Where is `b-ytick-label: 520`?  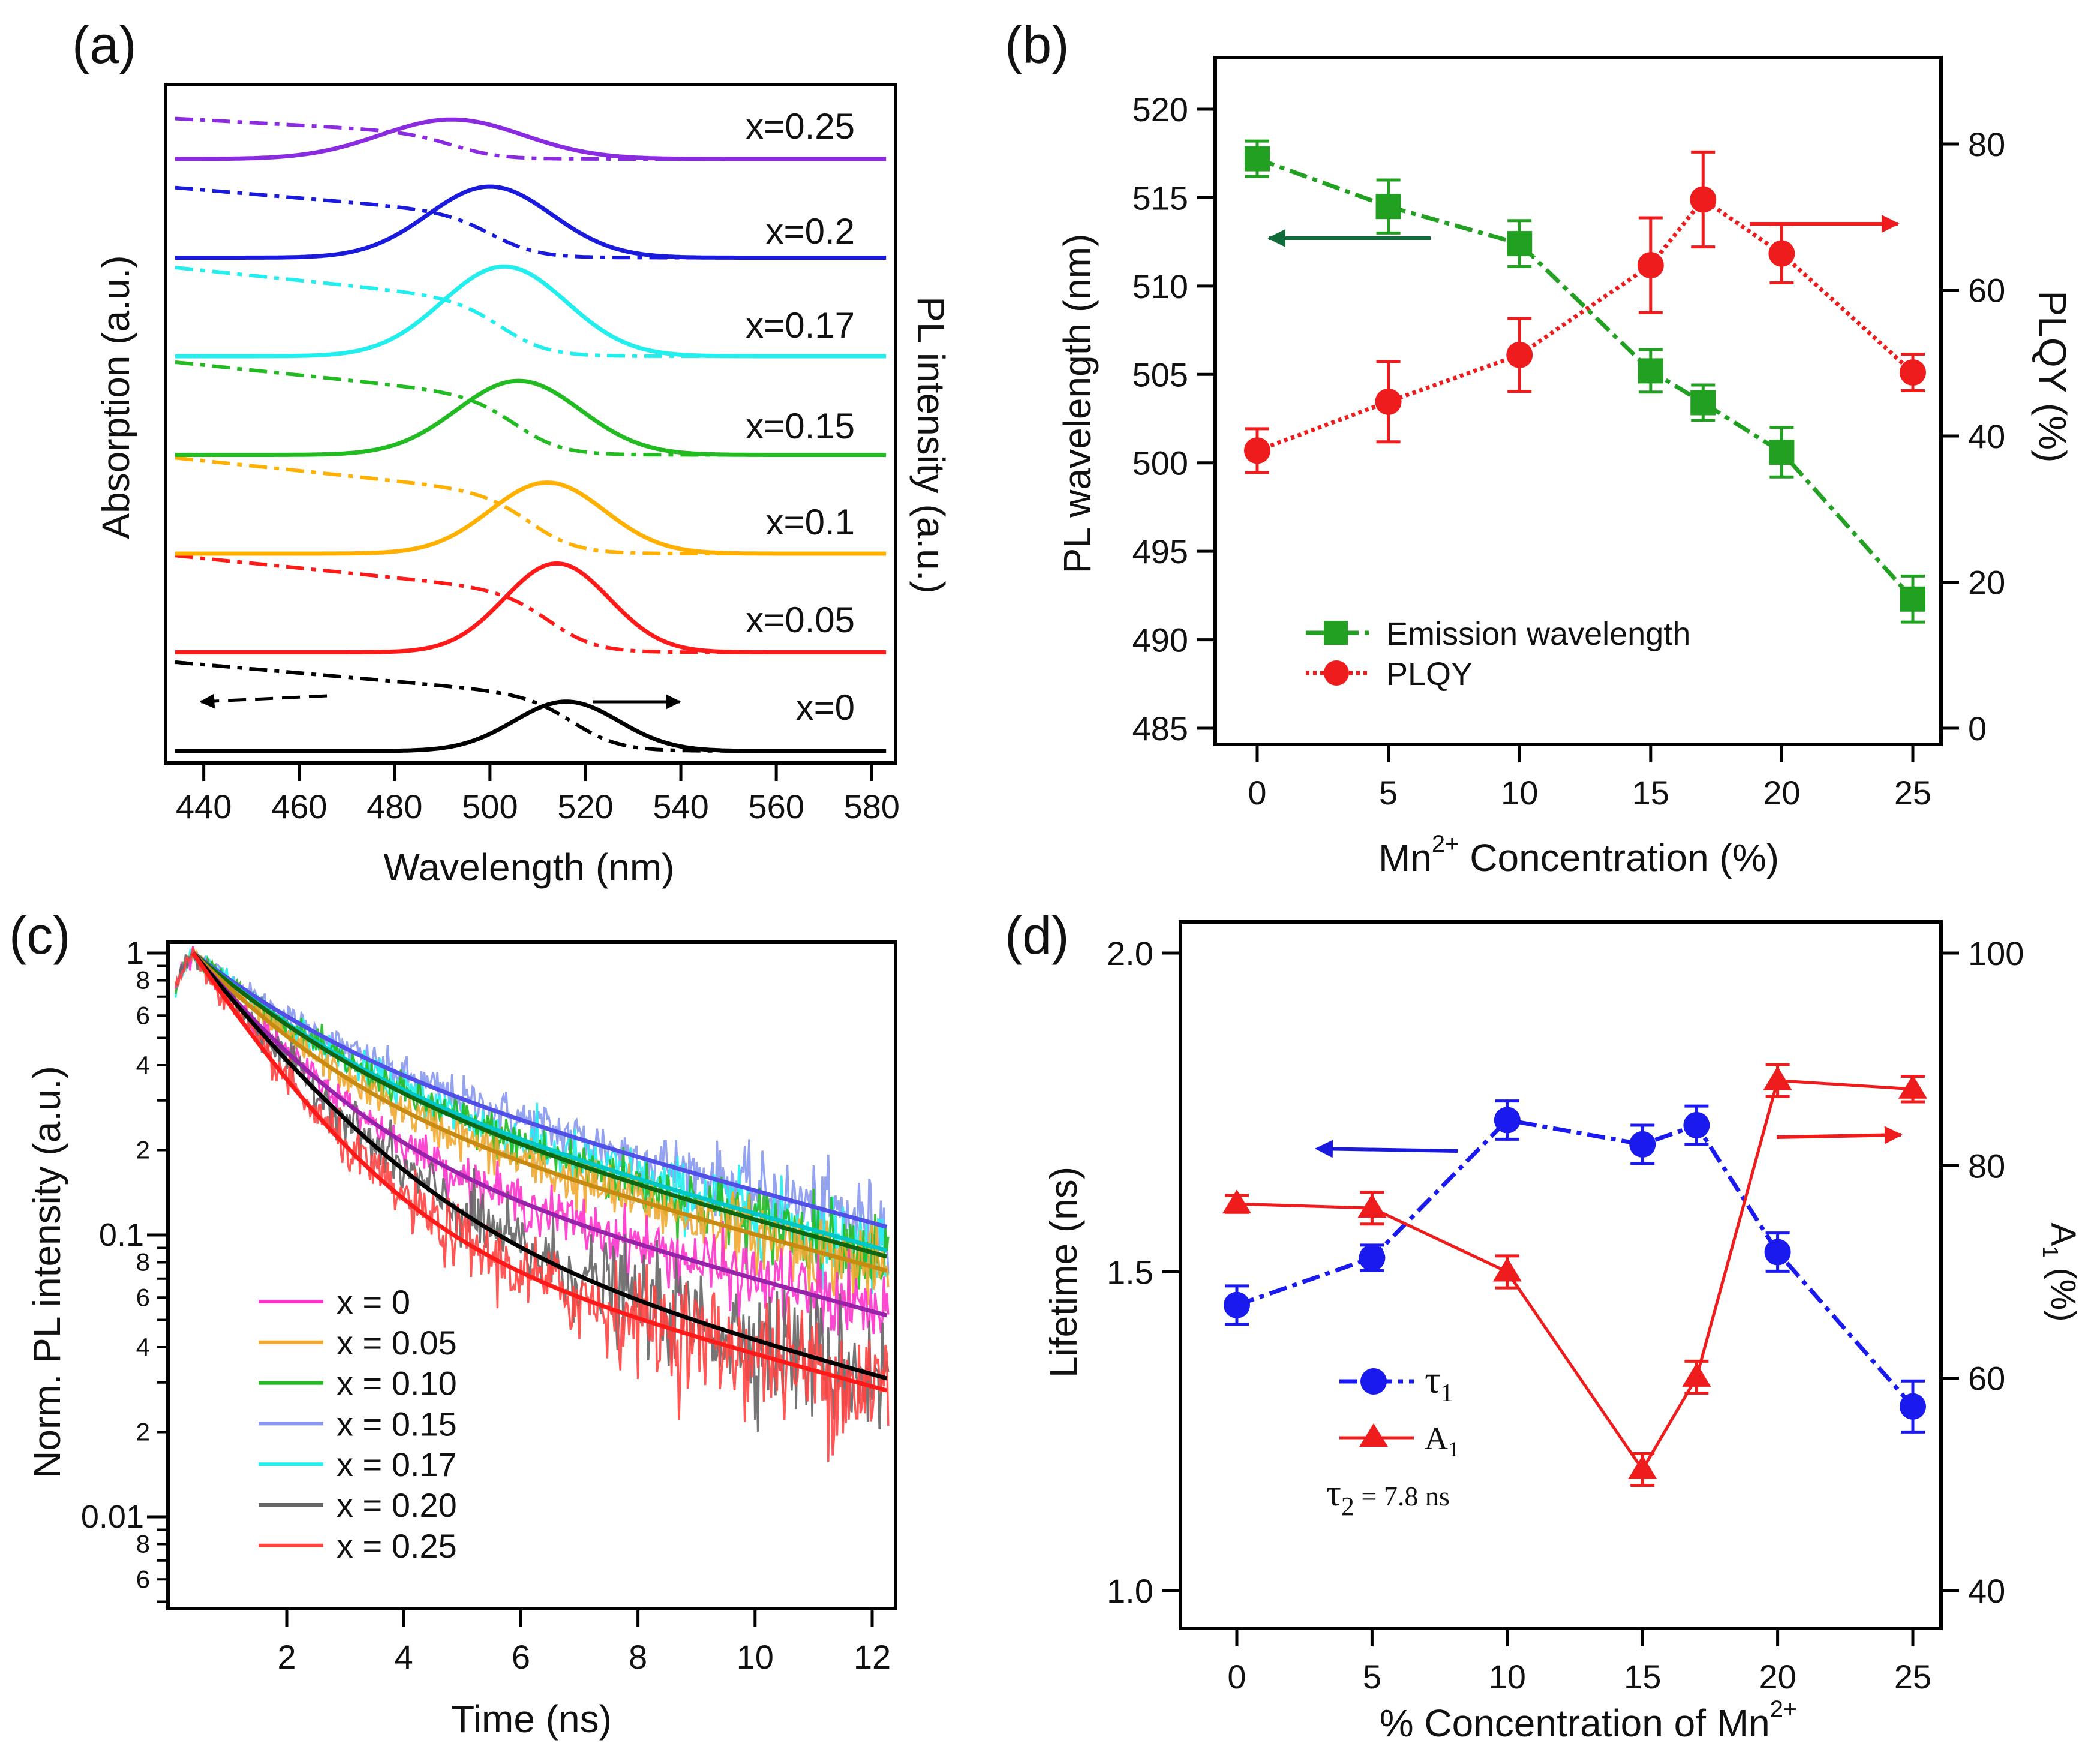
b-ytick-label: 520 is located at coordinates (1160, 110).